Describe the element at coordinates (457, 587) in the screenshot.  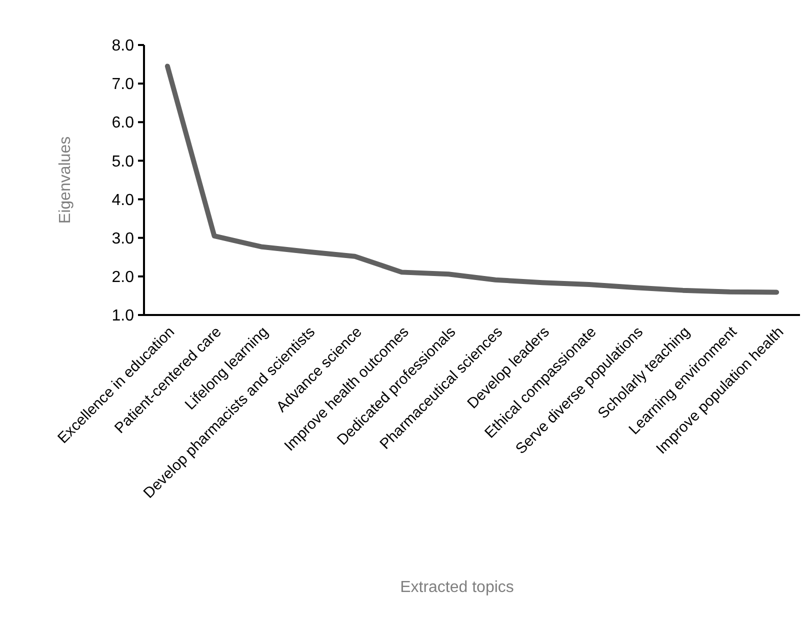
I see `x-axis-title: Extracted topics` at that location.